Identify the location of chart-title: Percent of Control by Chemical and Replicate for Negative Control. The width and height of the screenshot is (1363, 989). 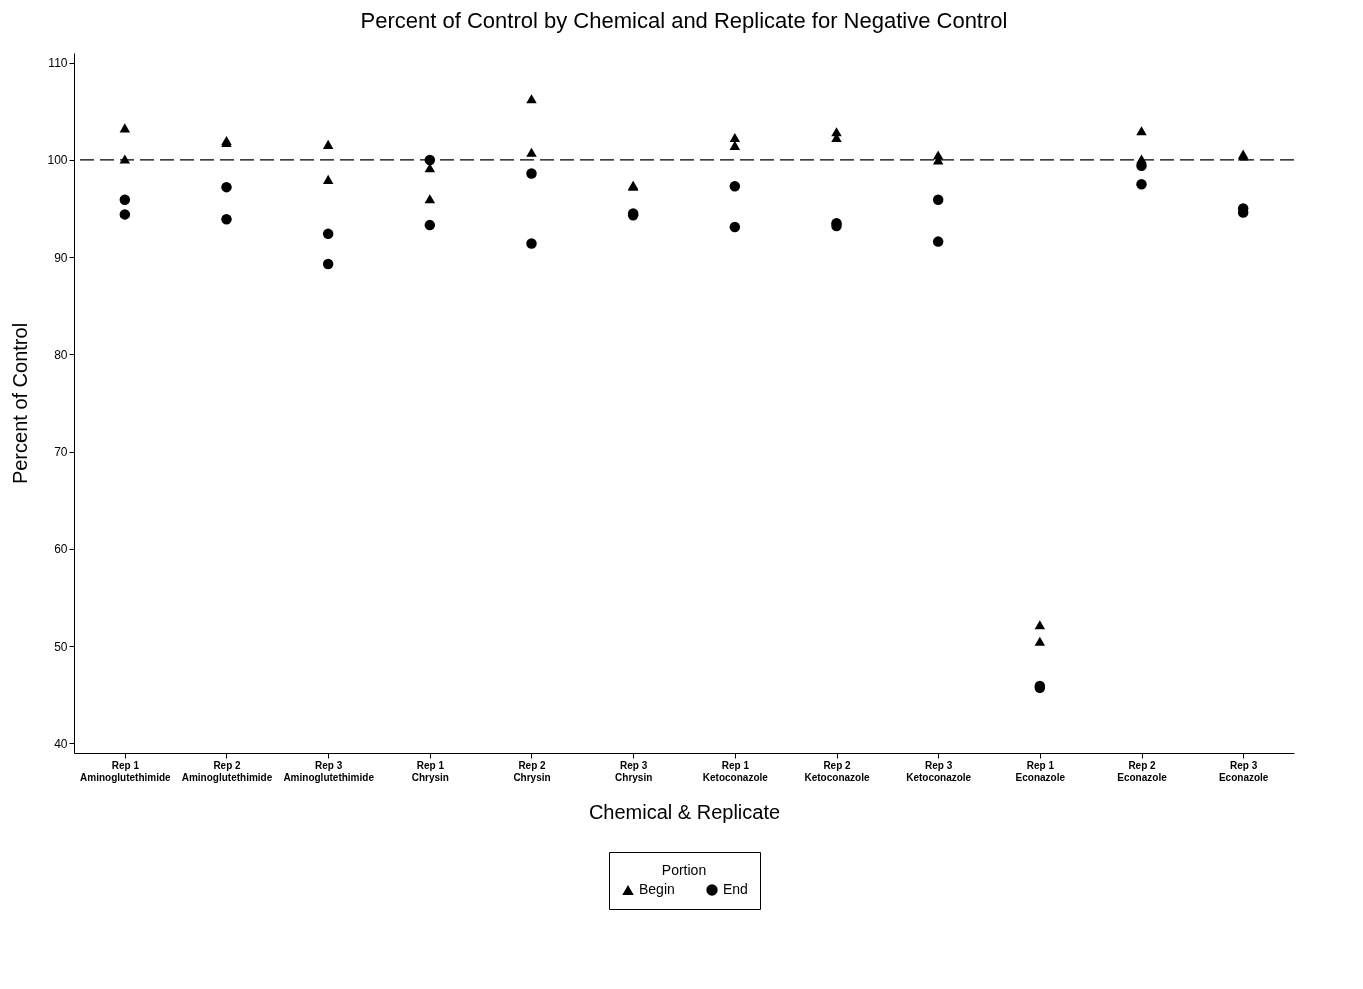
(684, 20).